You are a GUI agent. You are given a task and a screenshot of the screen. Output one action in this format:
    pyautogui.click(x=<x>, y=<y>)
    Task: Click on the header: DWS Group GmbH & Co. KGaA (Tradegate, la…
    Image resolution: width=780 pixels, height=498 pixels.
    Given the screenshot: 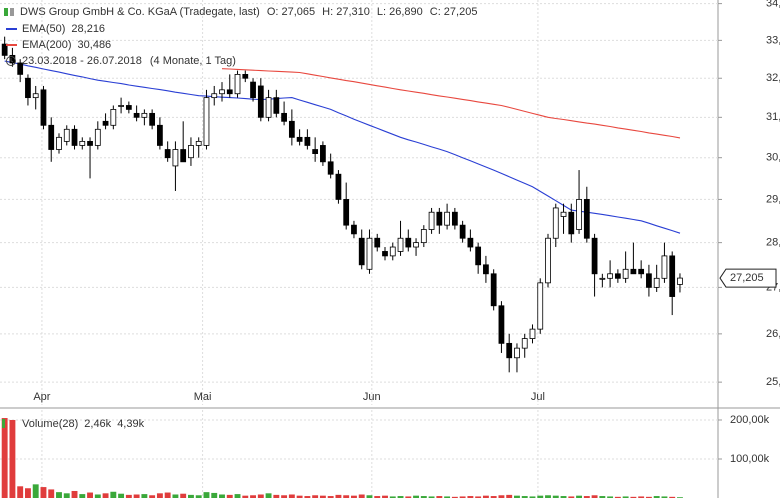 What is the action you would take?
    pyautogui.click(x=248, y=12)
    